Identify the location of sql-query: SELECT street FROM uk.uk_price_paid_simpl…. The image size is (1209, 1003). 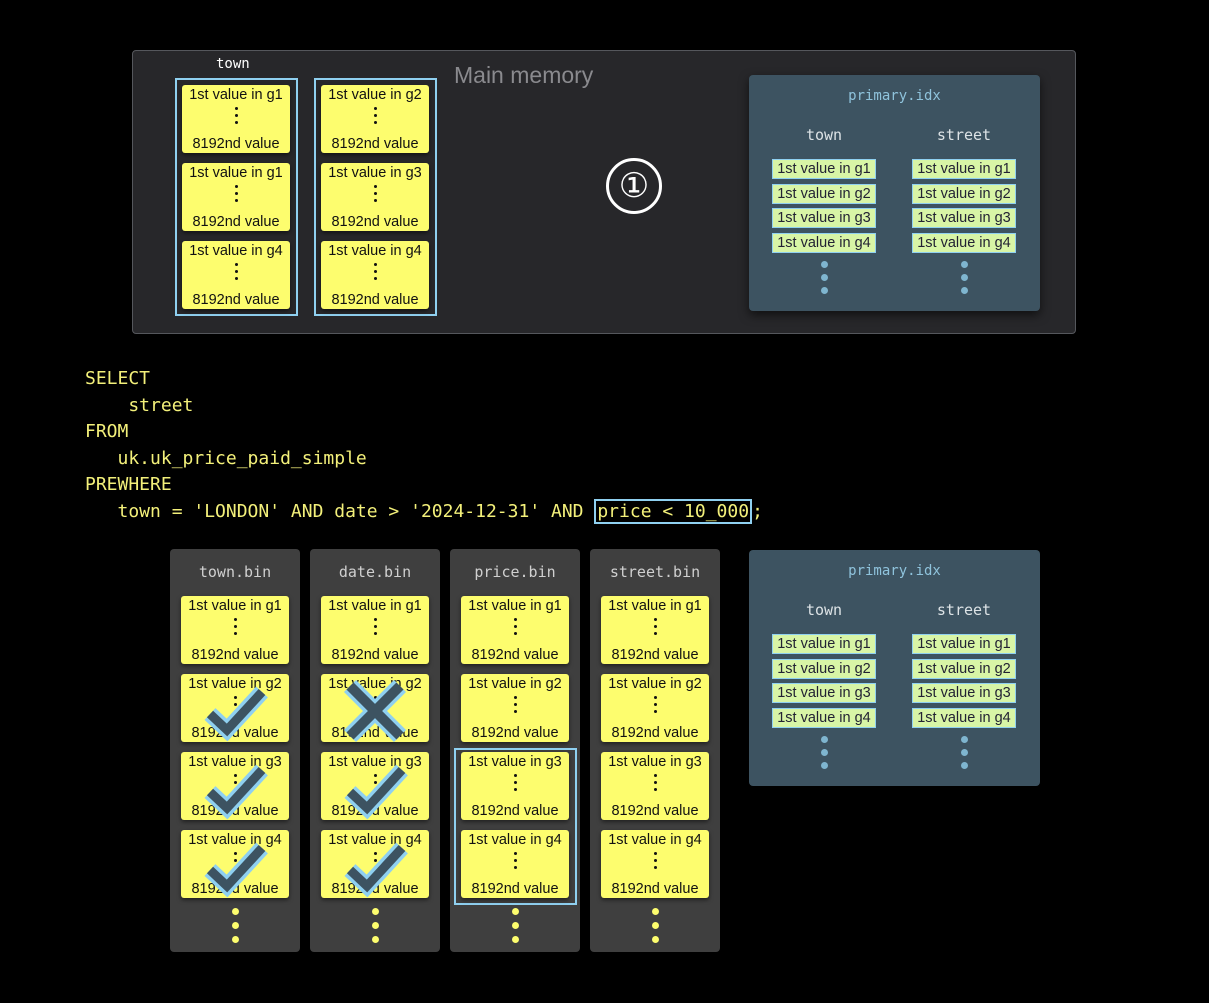
(424, 445).